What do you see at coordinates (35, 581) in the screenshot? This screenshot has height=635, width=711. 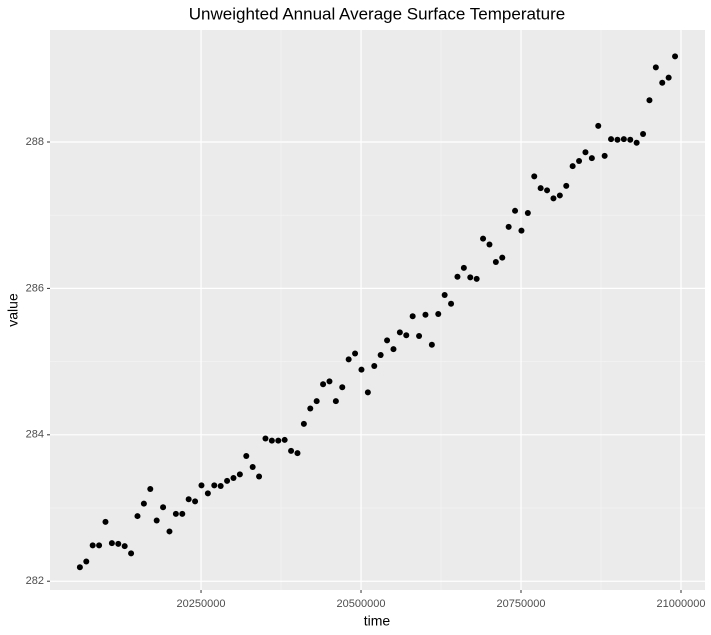 I see `y-tick-label: 282` at bounding box center [35, 581].